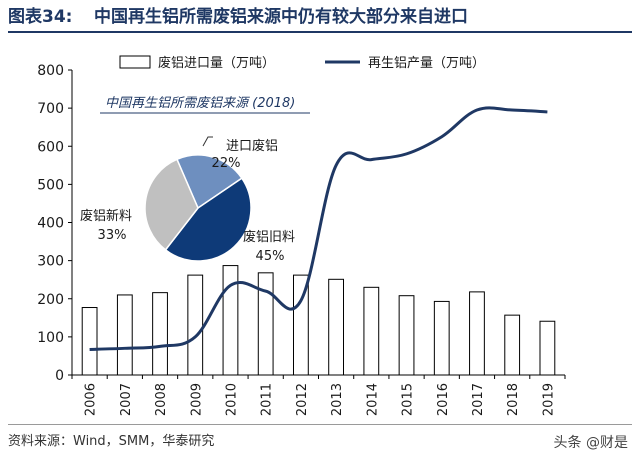  I want to click on pie-slice-old-scrap, so click(208, 219).